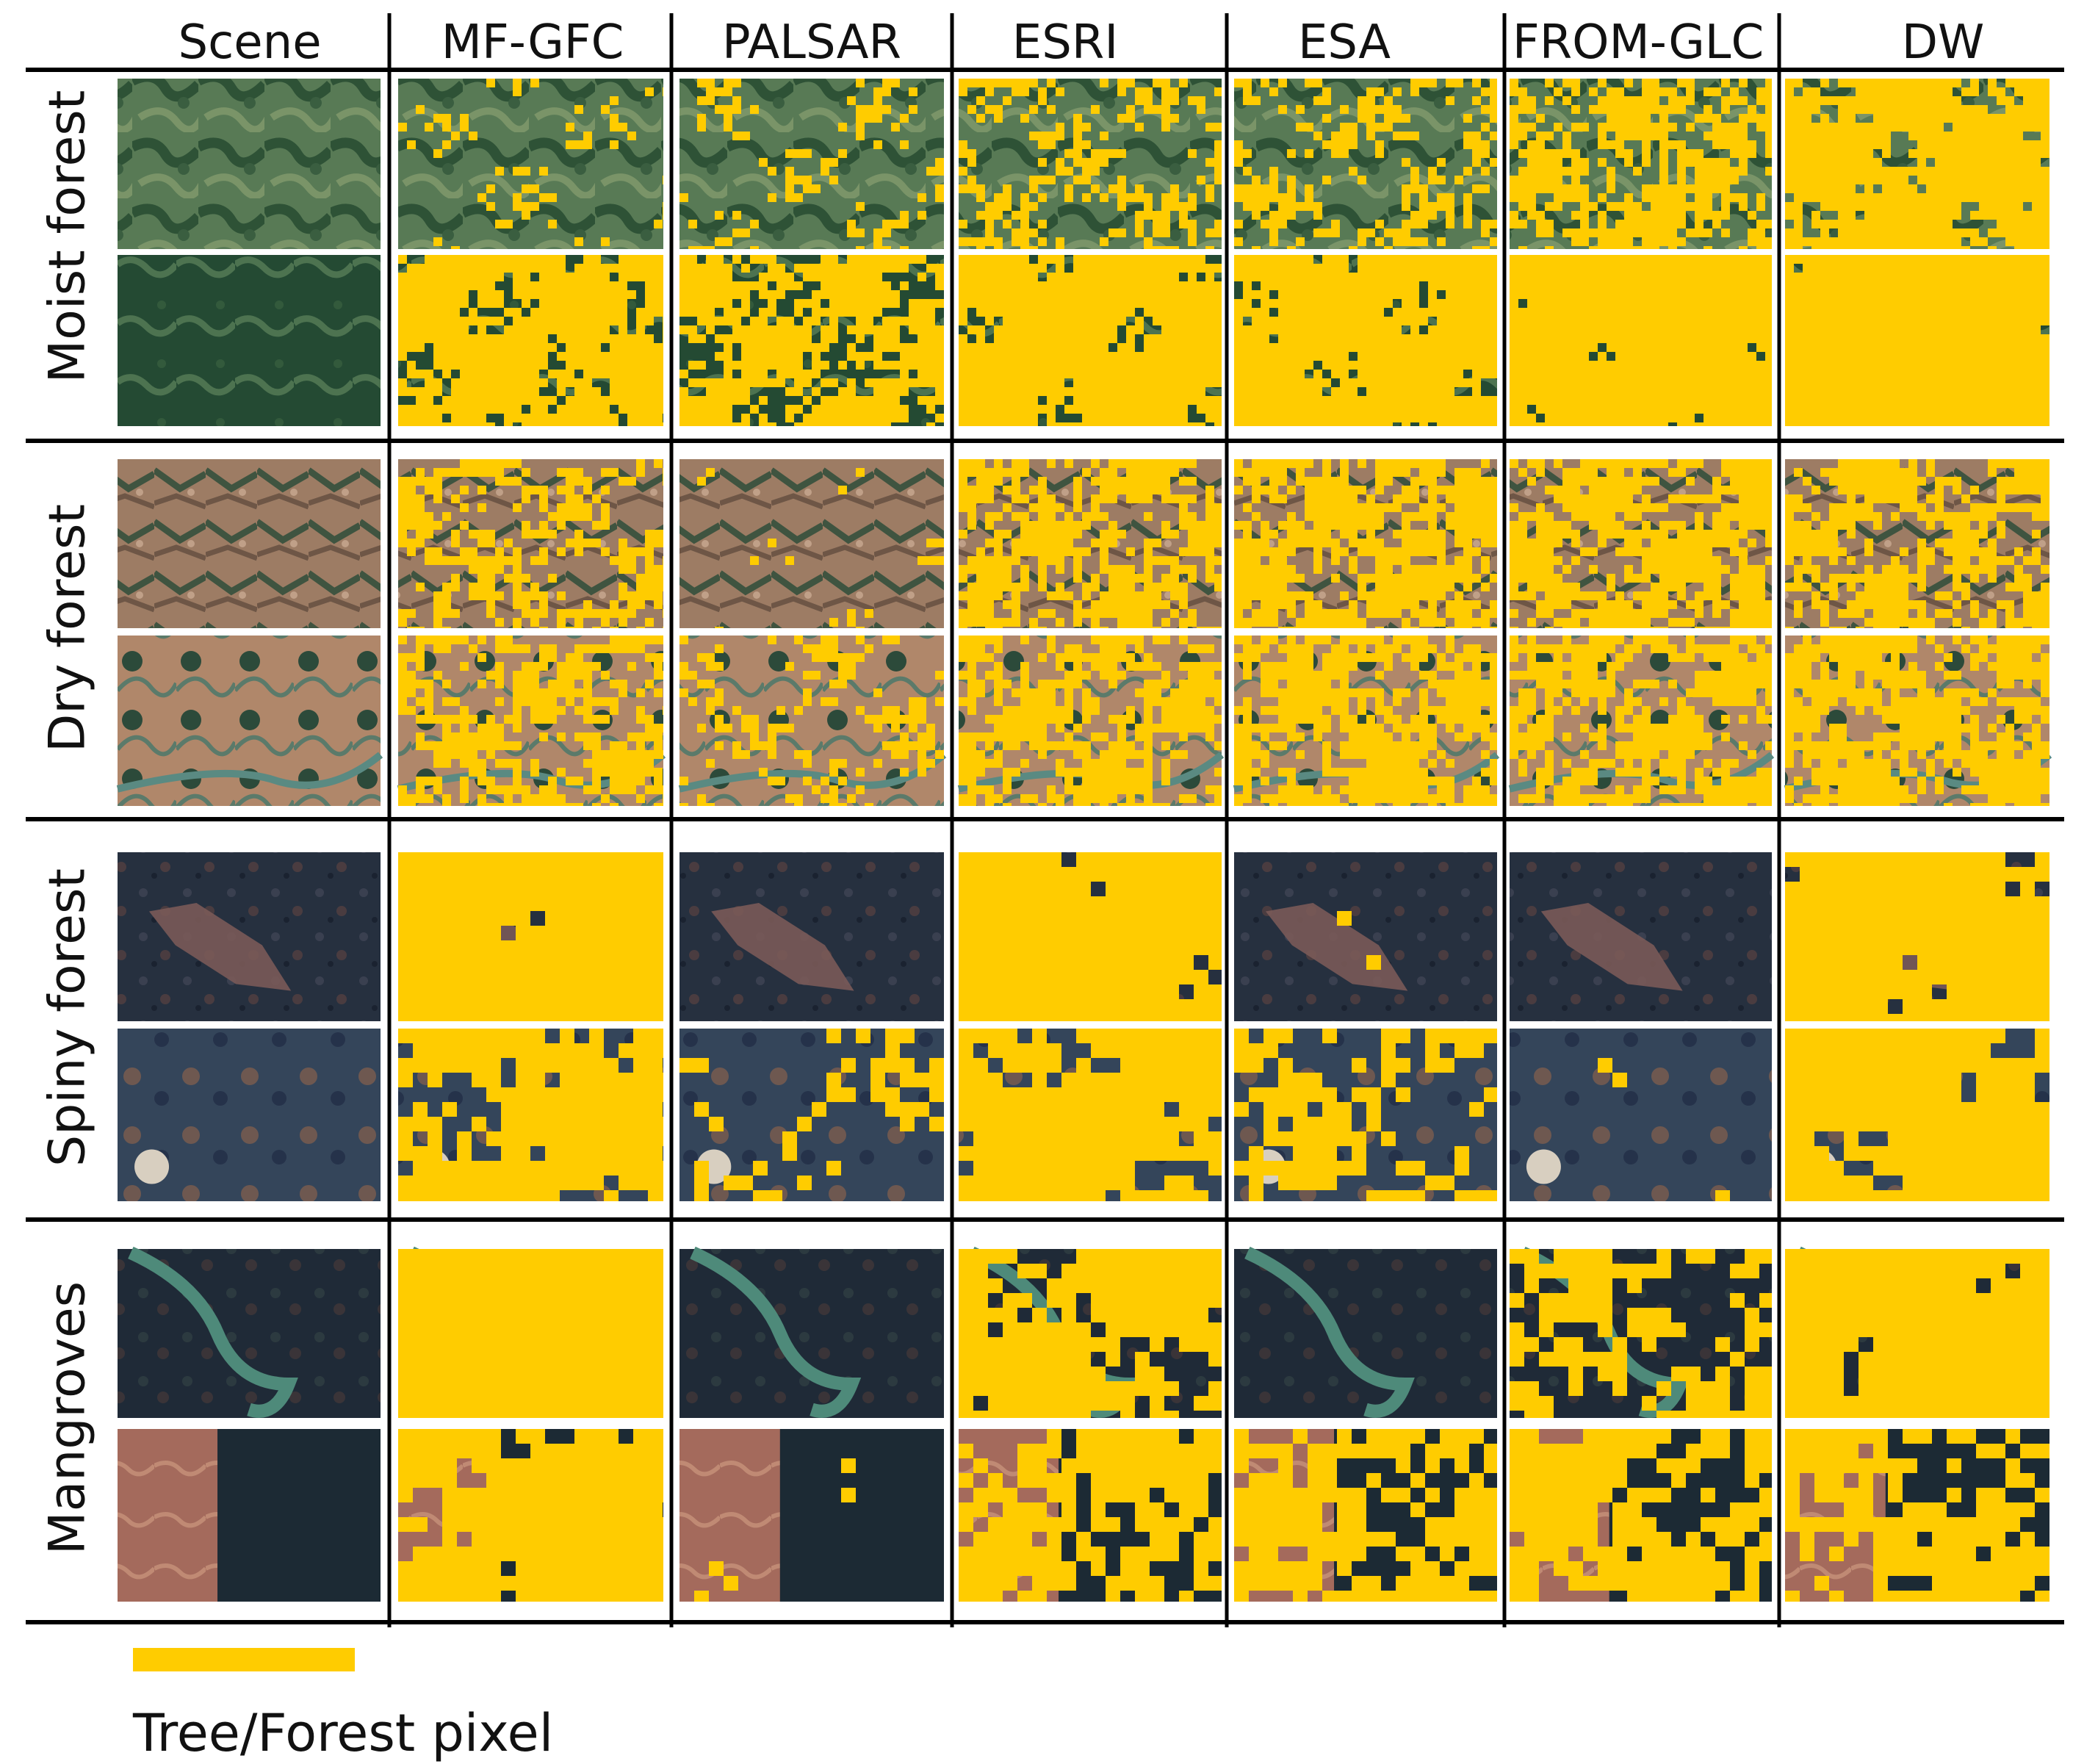  I want to click on panel-spiny-1-esri, so click(1091, 937).